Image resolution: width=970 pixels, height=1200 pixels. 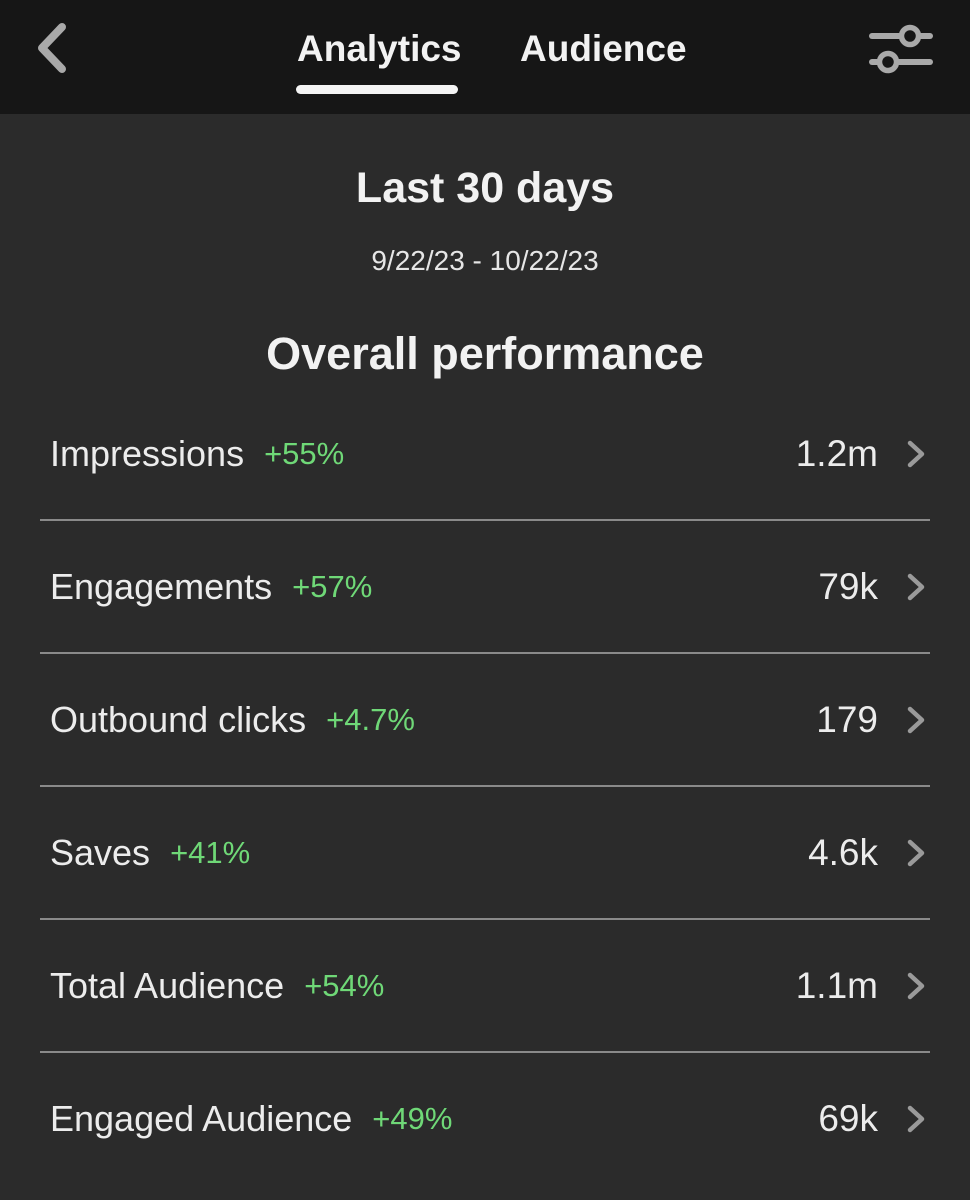 What do you see at coordinates (304, 453) in the screenshot?
I see `metric-change: +55%` at bounding box center [304, 453].